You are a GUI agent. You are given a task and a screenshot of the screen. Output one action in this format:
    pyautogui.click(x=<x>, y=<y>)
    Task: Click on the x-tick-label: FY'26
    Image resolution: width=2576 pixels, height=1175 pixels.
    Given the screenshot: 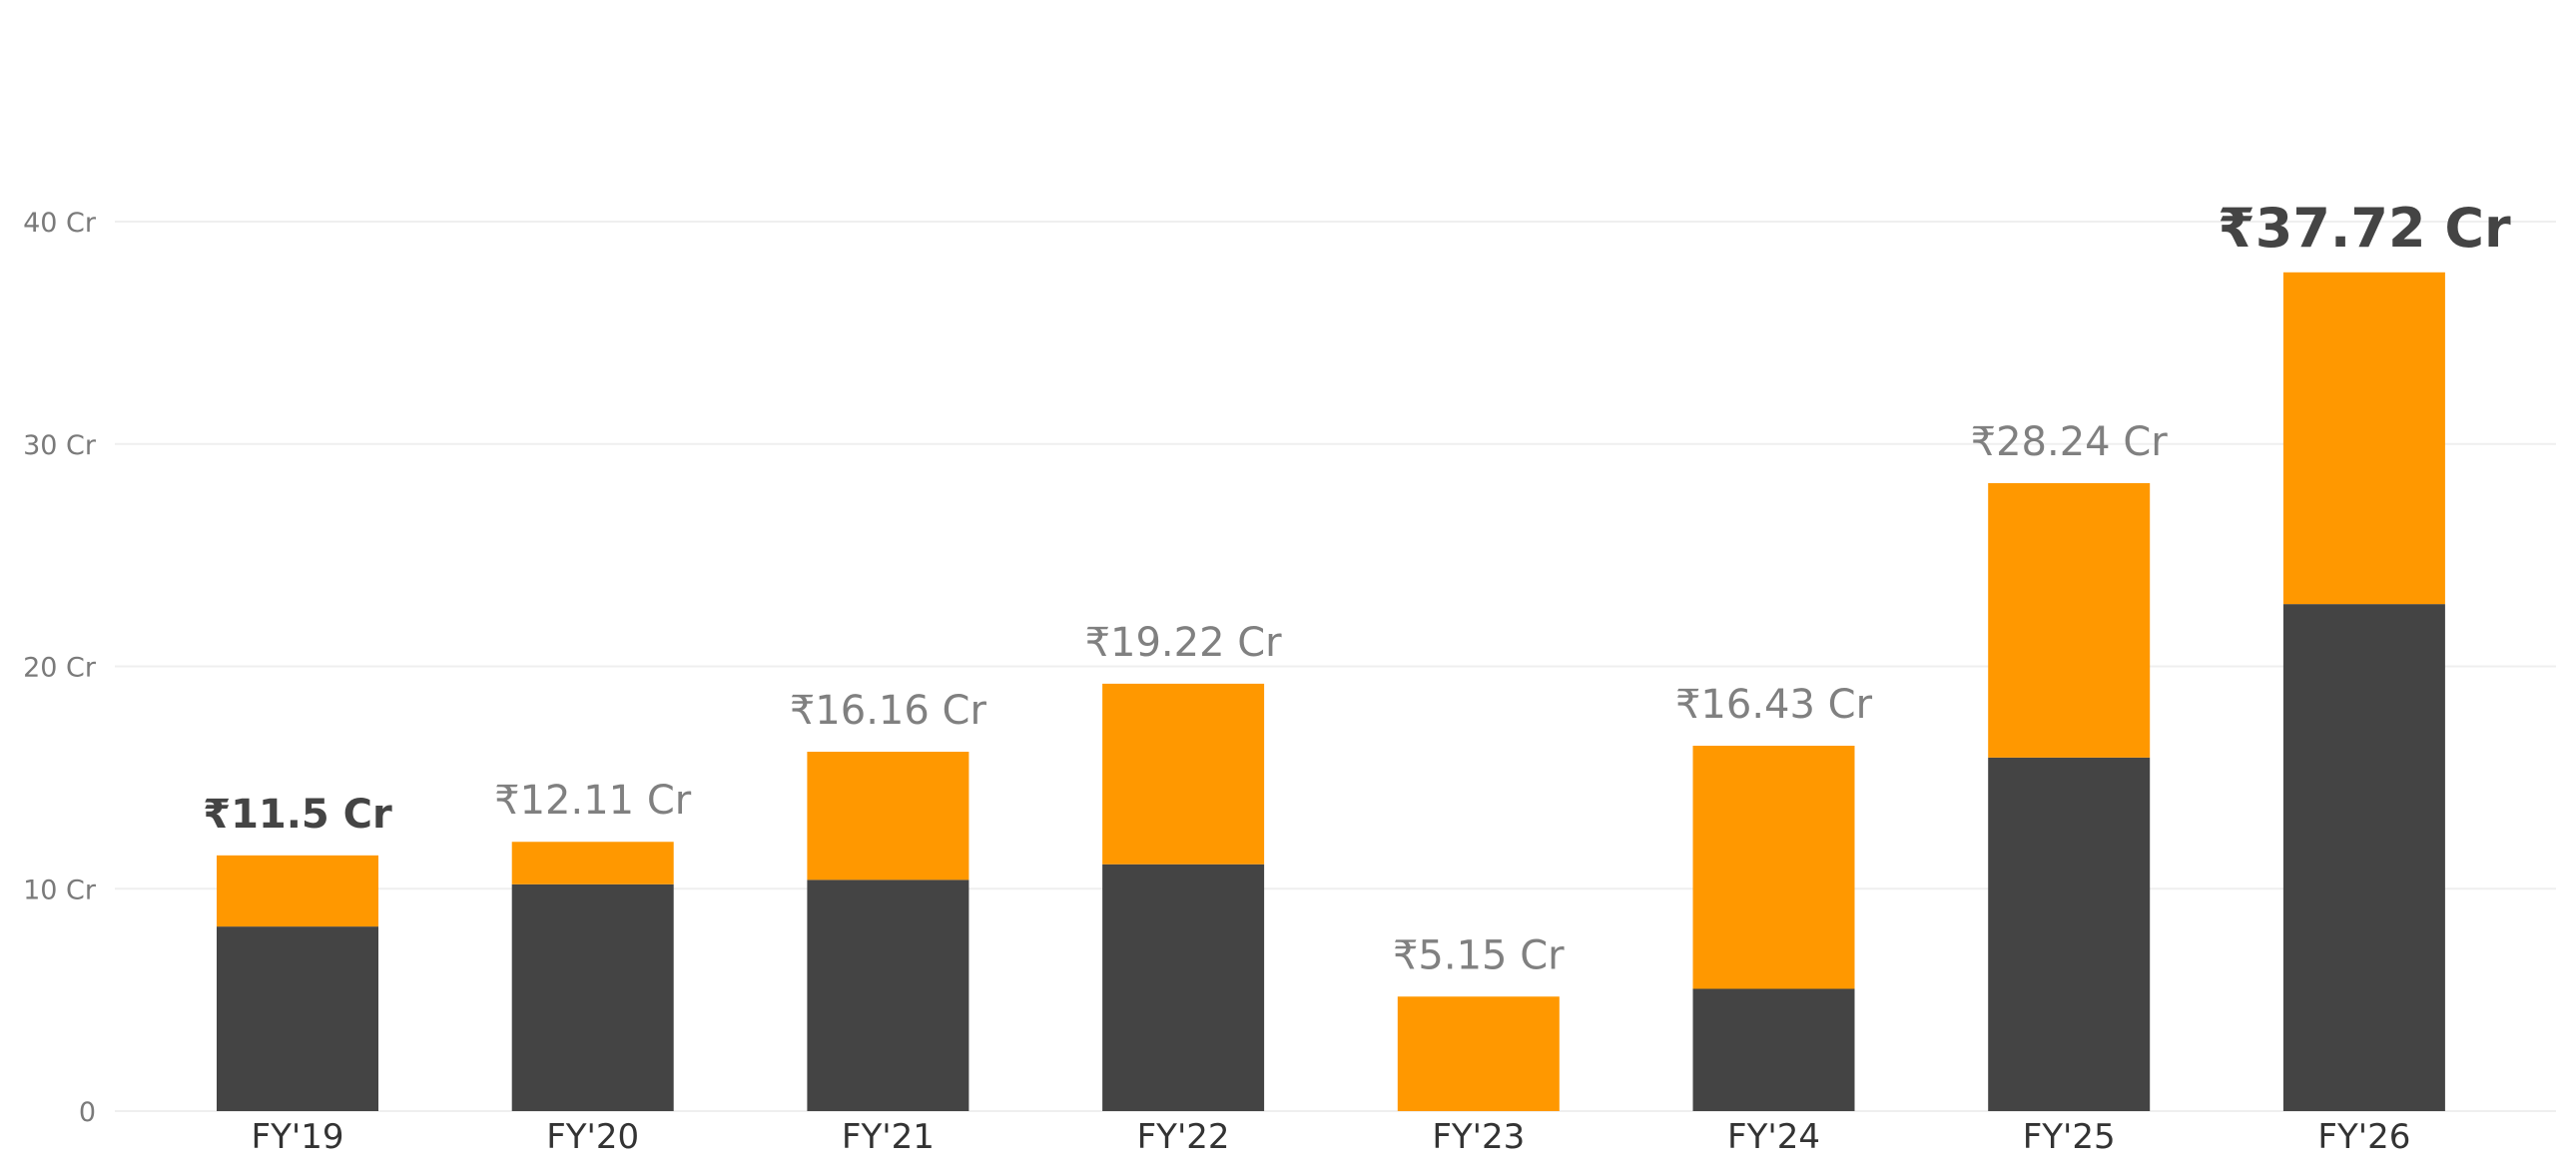 What is the action you would take?
    pyautogui.click(x=2363, y=1137)
    